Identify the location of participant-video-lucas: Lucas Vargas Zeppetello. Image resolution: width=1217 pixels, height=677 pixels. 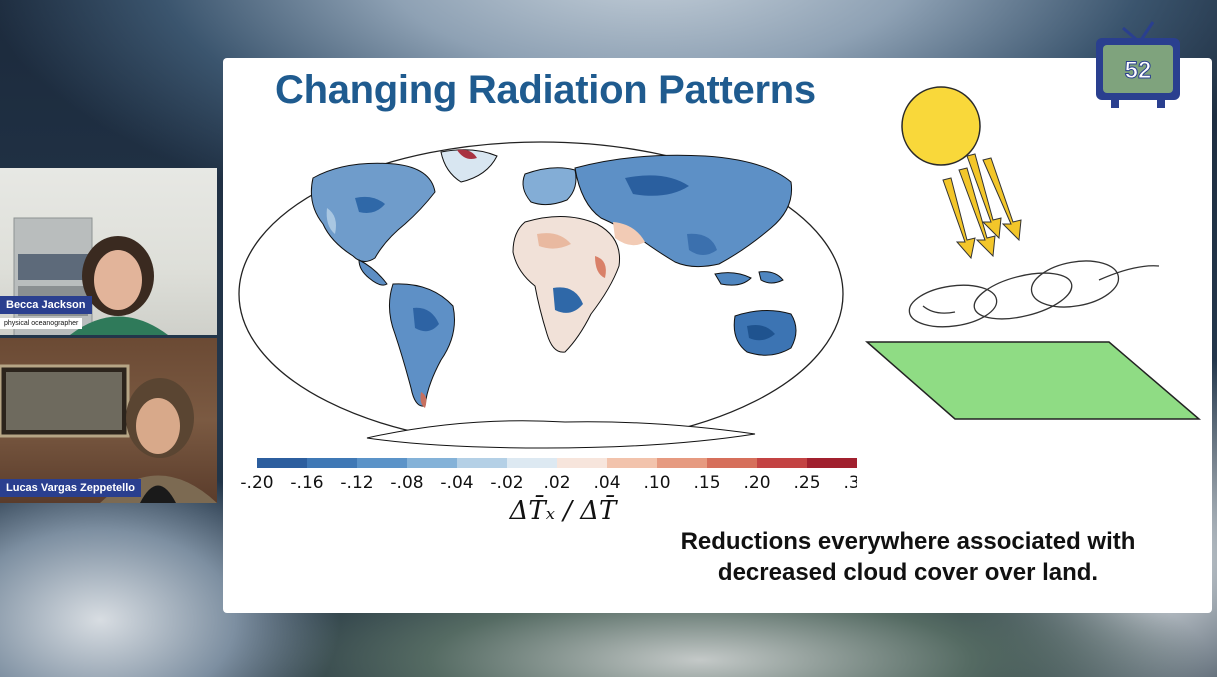
(108, 420).